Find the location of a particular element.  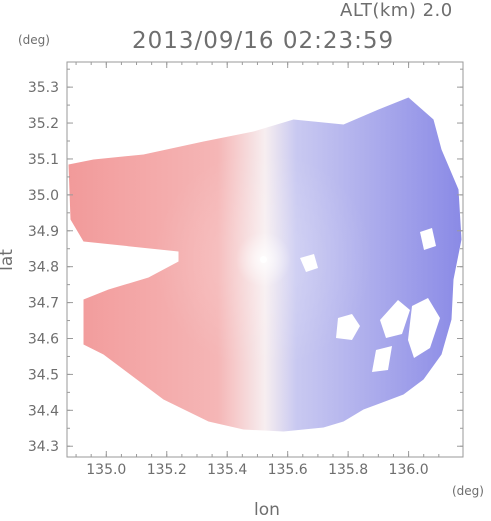

y-tick-label: 34.3 is located at coordinates (43, 447).